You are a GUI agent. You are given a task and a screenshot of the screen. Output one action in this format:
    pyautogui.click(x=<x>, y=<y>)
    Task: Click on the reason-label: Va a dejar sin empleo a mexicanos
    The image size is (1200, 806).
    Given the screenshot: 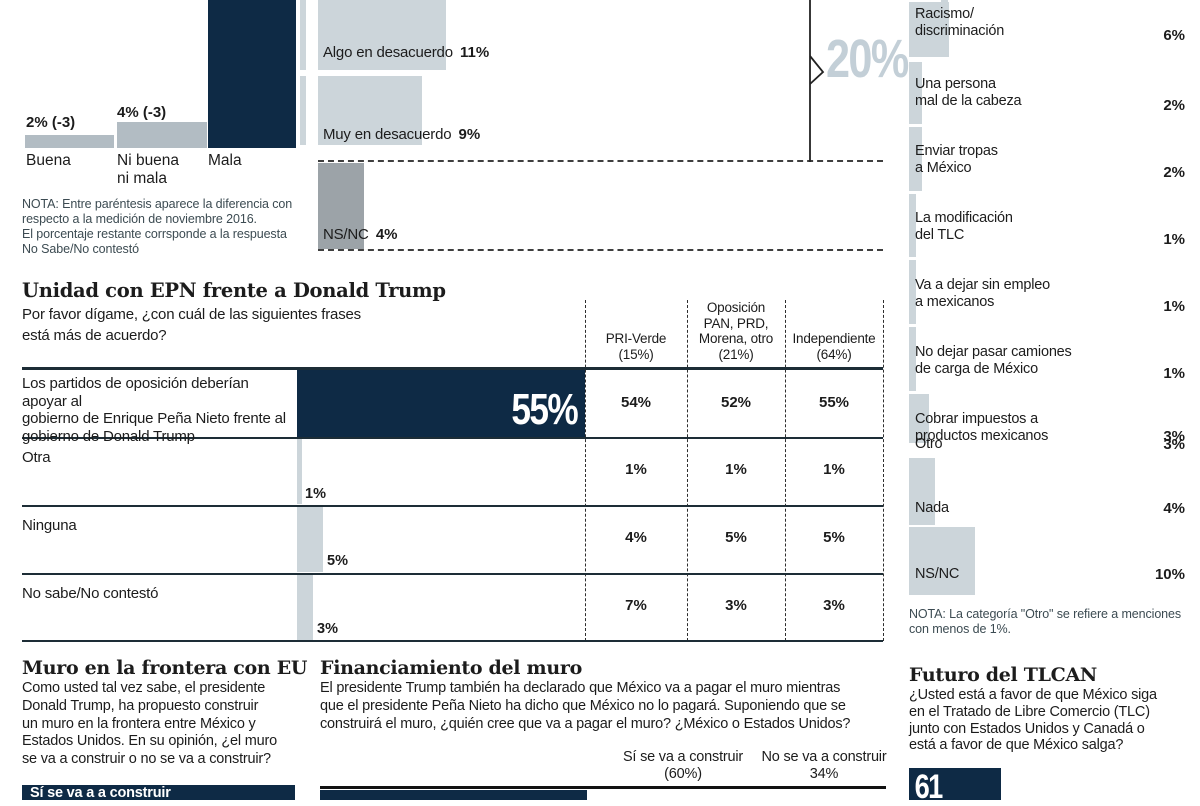 What is the action you would take?
    pyautogui.click(x=982, y=293)
    